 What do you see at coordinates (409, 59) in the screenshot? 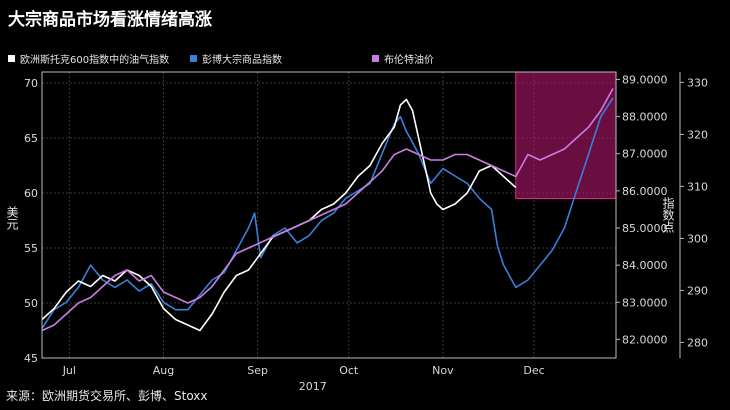
I see `legend-label: 布伦特油价` at bounding box center [409, 59].